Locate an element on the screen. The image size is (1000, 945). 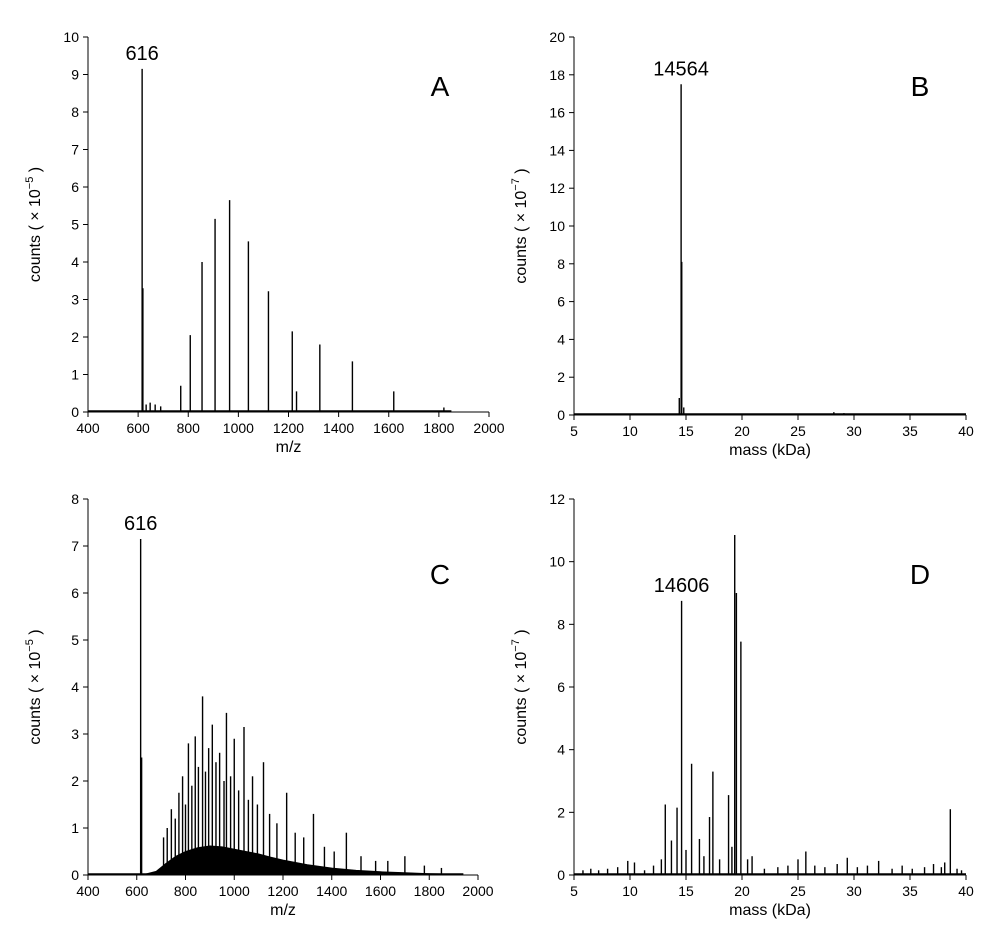
panel-d-y-tick-label: 0 is located at coordinates (561, 875).